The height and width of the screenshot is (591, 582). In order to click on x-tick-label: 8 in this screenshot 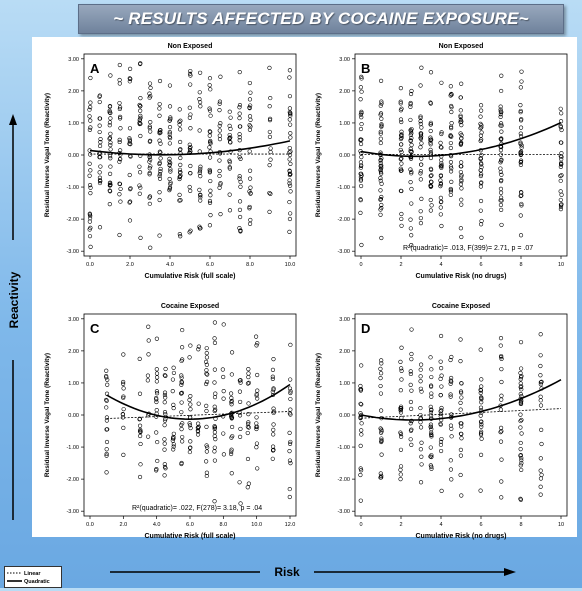, I will do `click(520, 265)`.